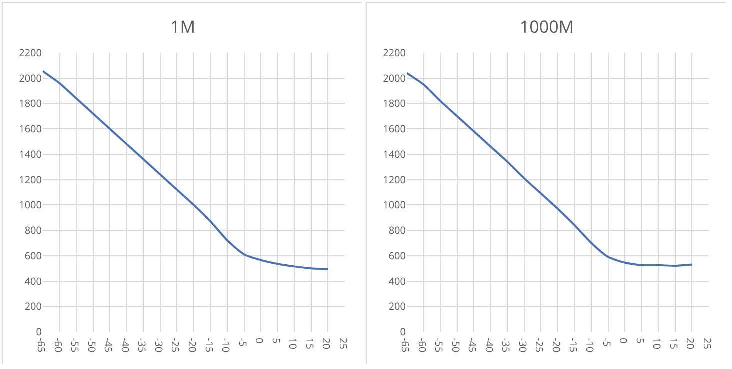 The height and width of the screenshot is (369, 732). What do you see at coordinates (547, 26) in the screenshot?
I see `chart-title: 1000M` at bounding box center [547, 26].